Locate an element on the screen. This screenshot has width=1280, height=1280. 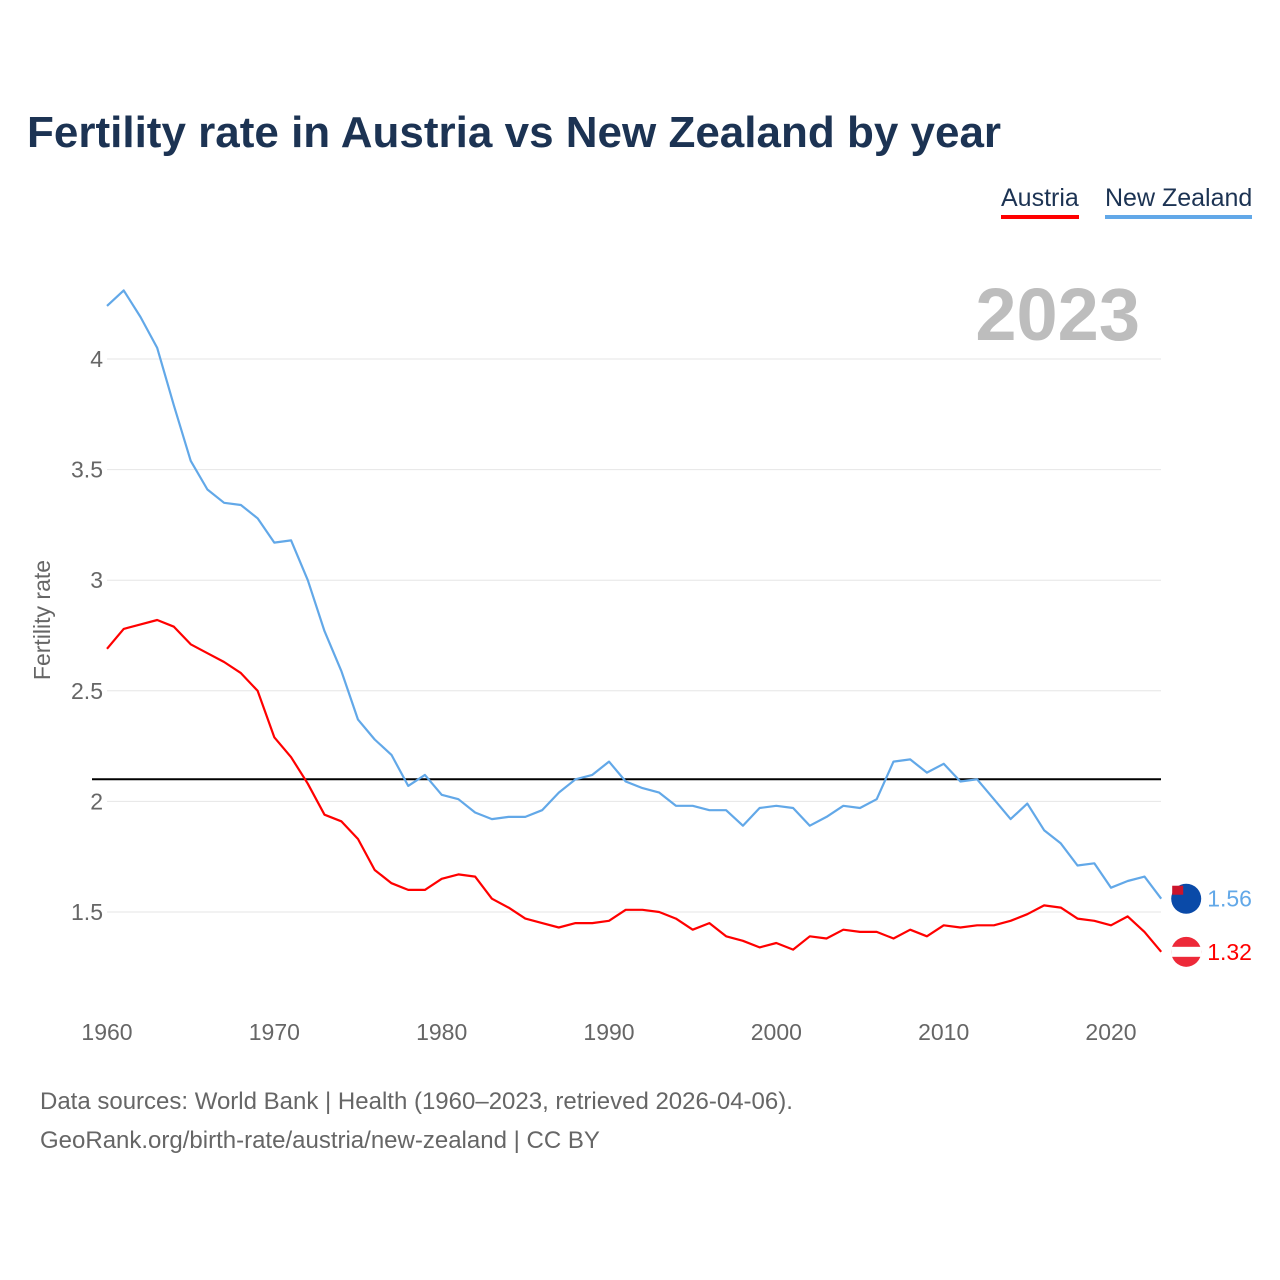
x-tick-label: 2000 is located at coordinates (776, 1032).